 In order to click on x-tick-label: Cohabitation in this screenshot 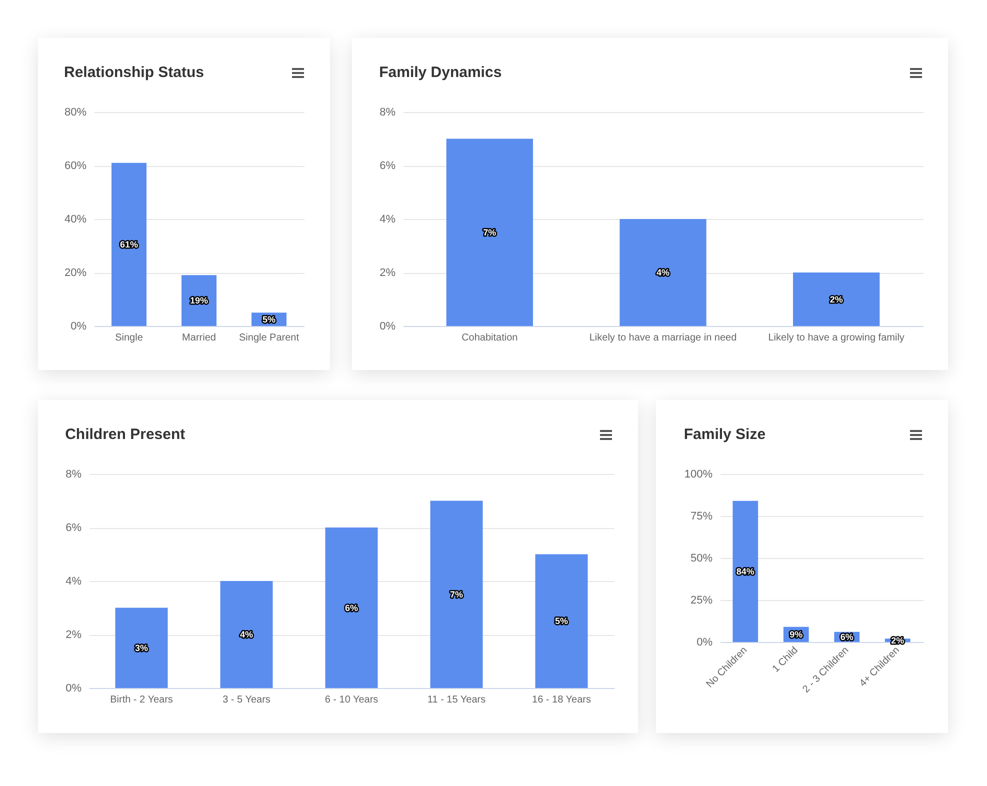, I will do `click(490, 338)`.